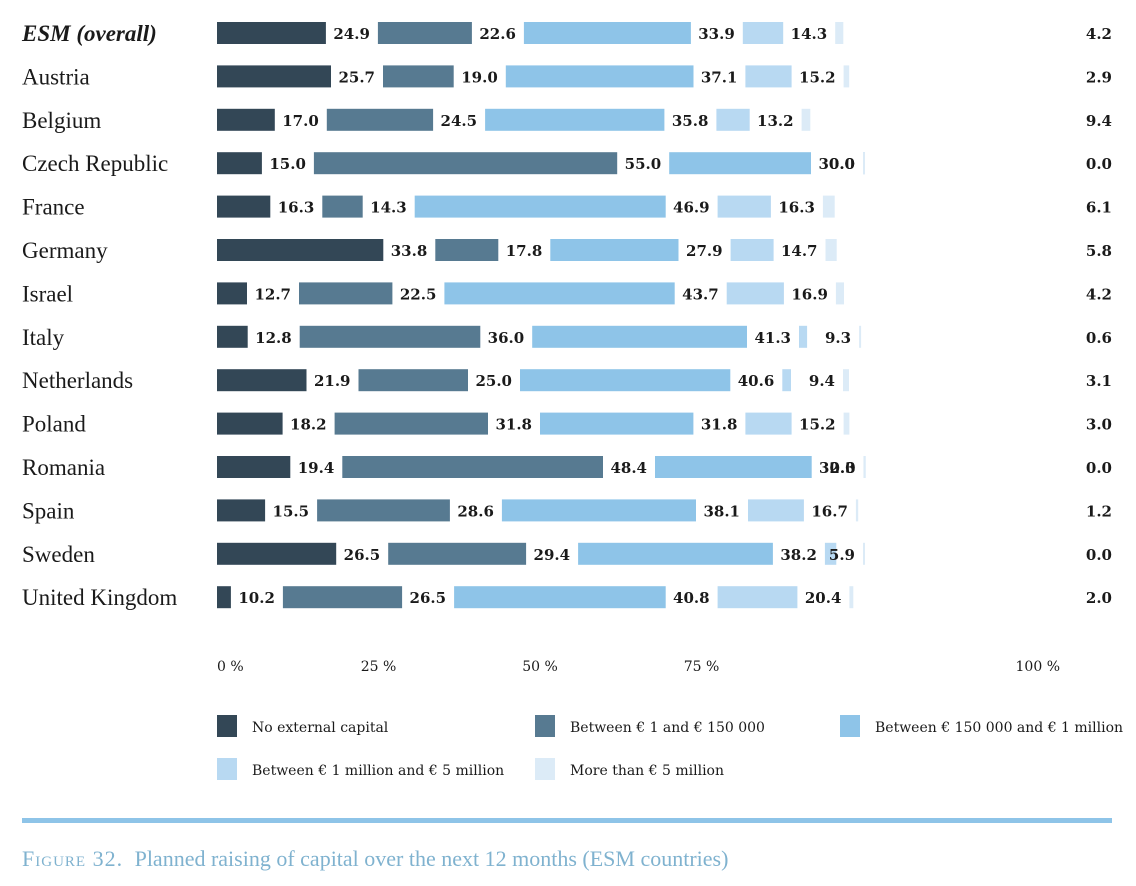  Describe the element at coordinates (721, 511) in the screenshot. I see `value-label-spain-series-3: 38.1` at that location.